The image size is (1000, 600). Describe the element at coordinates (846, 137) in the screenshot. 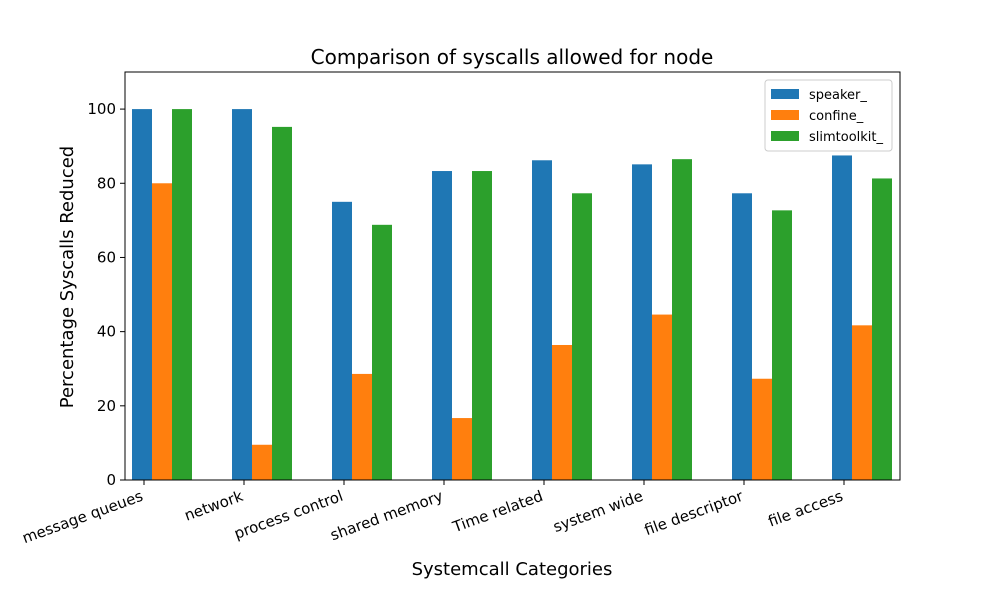

I see `legend-label-slimtoolkit: slimtoolkit_` at that location.